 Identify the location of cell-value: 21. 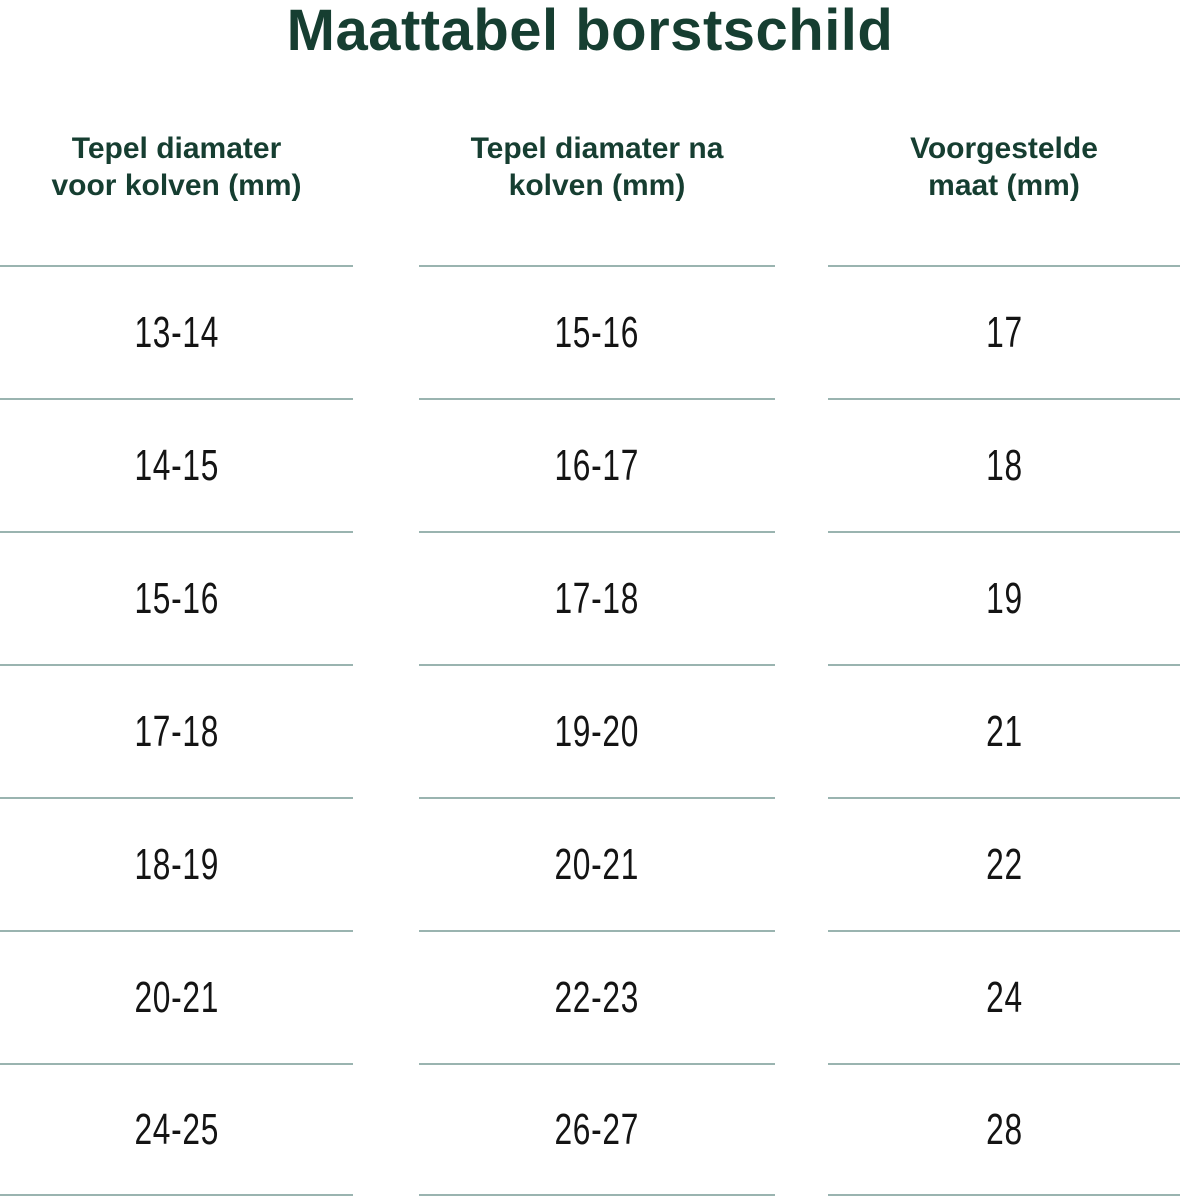
(1004, 731).